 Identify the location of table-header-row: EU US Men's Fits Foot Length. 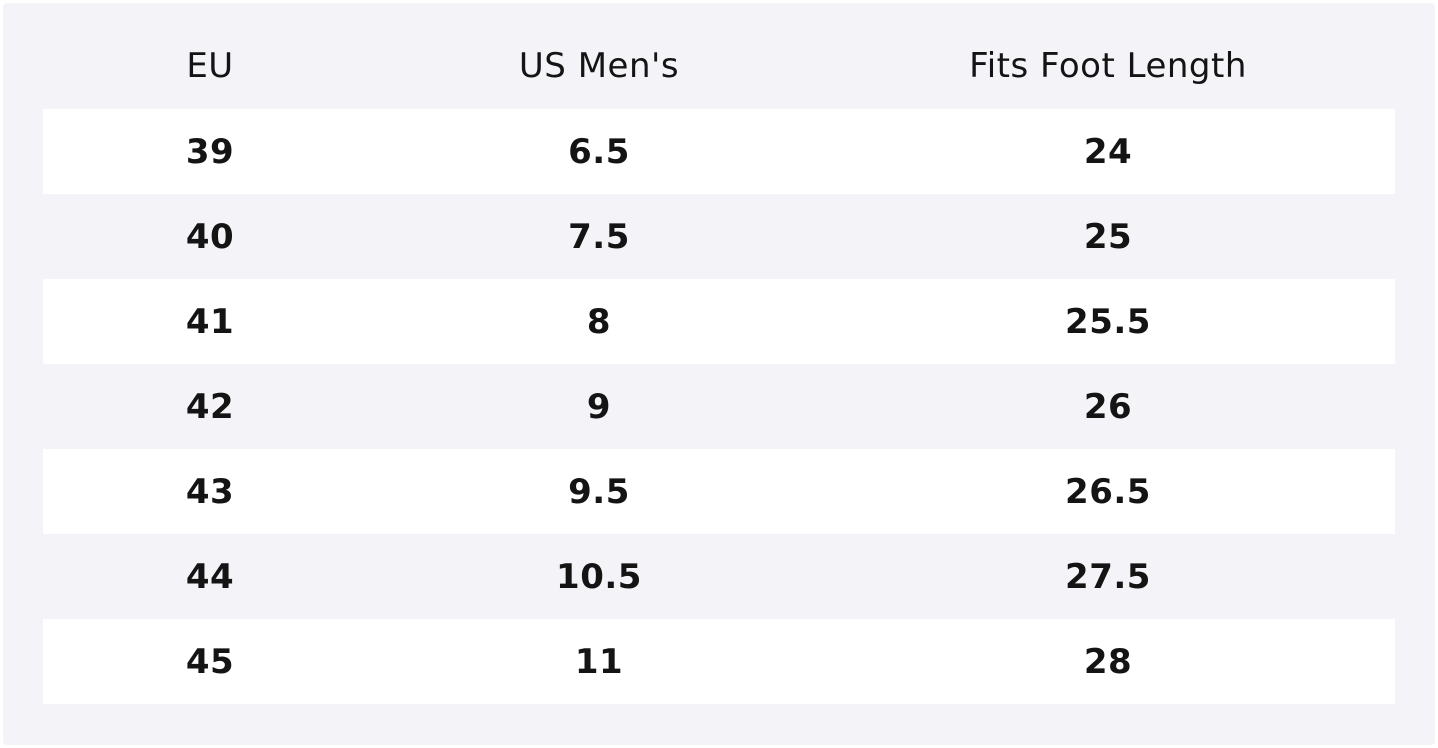
(719, 66).